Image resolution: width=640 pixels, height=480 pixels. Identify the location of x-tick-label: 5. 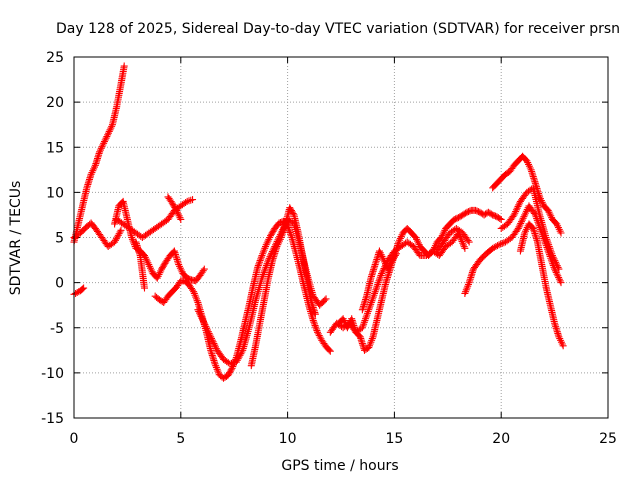
(180, 439).